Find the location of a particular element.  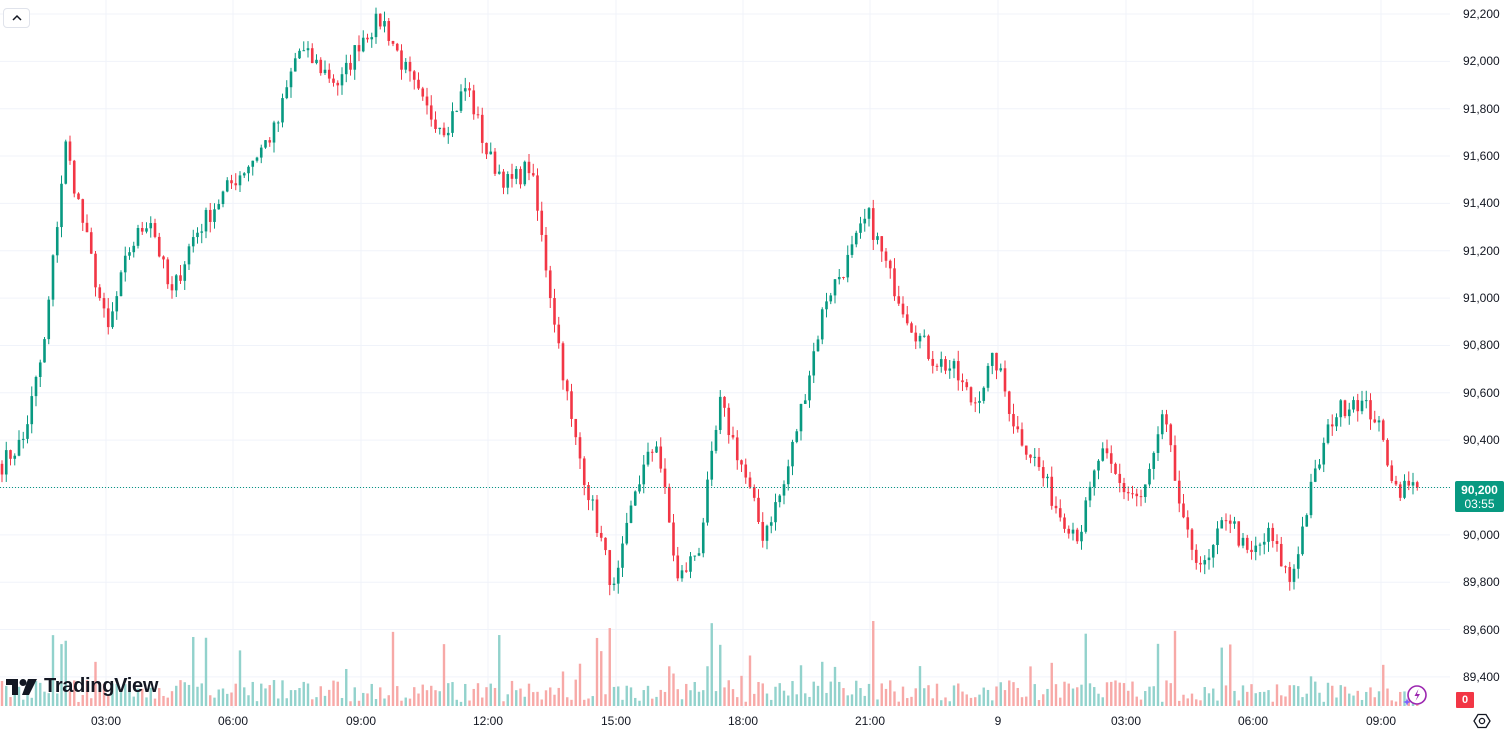

collapse-button is located at coordinates (16, 18).